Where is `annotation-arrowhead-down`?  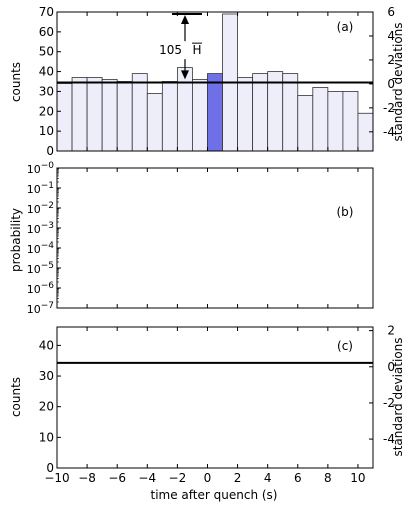
annotation-arrowhead-down is located at coordinates (185, 75).